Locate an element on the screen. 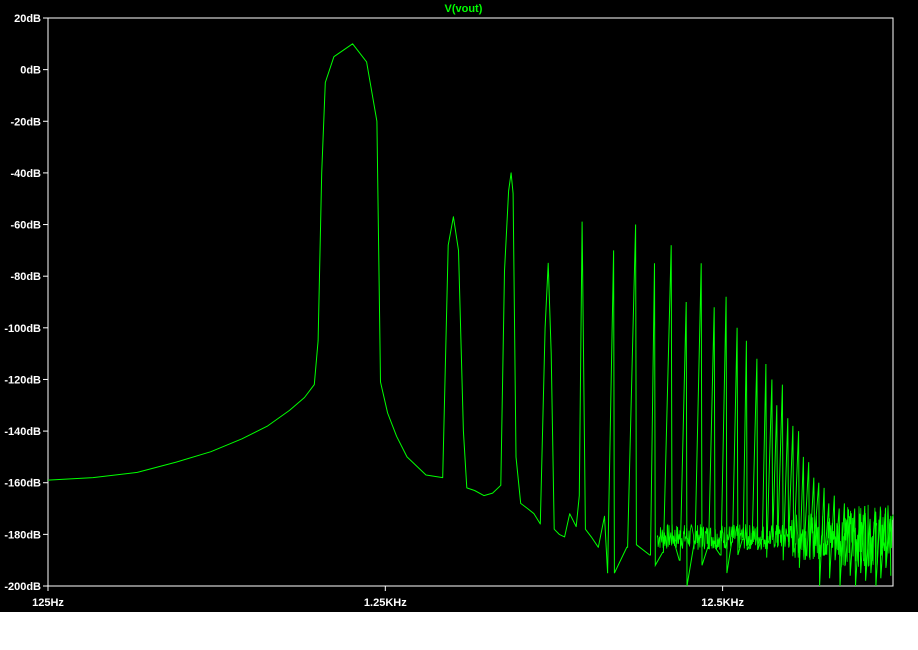  y-tick-label: 0dB is located at coordinates (30, 71).